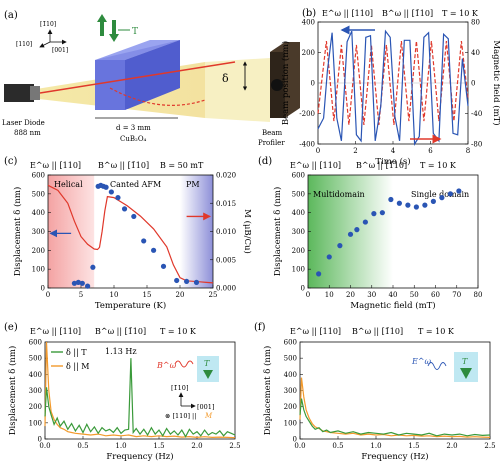 This screenshot has width=500, height=465. What do you see at coordinates (315, 331) in the screenshot?
I see `f-head-1: E^ω || [110]` at bounding box center [315, 331].